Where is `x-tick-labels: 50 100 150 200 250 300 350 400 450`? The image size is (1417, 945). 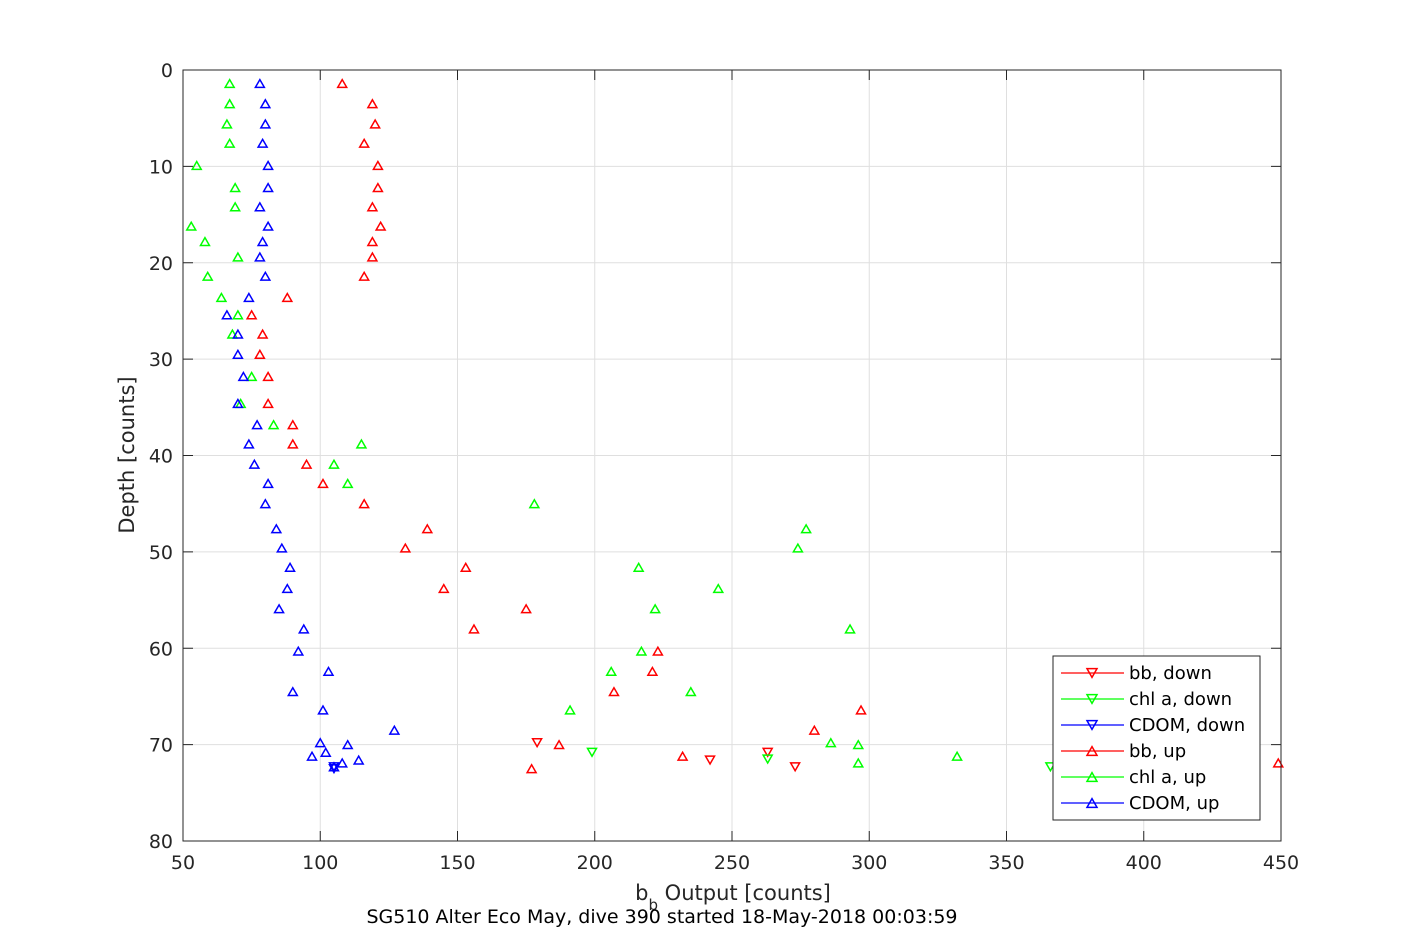 x-tick-labels: 50 100 150 200 250 300 350 400 450 is located at coordinates (735, 863).